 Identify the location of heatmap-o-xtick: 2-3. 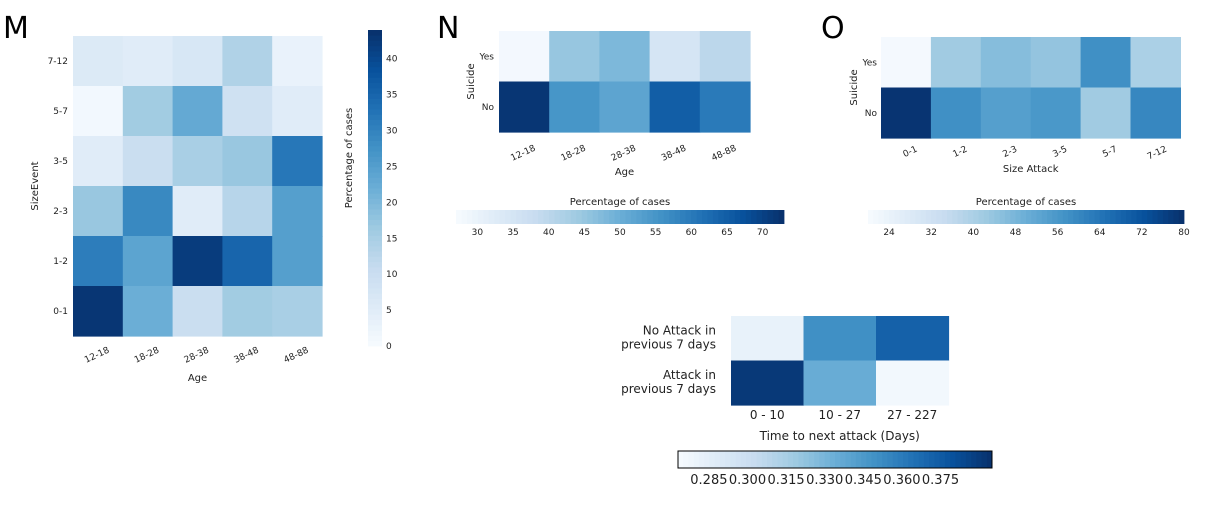
(1010, 152).